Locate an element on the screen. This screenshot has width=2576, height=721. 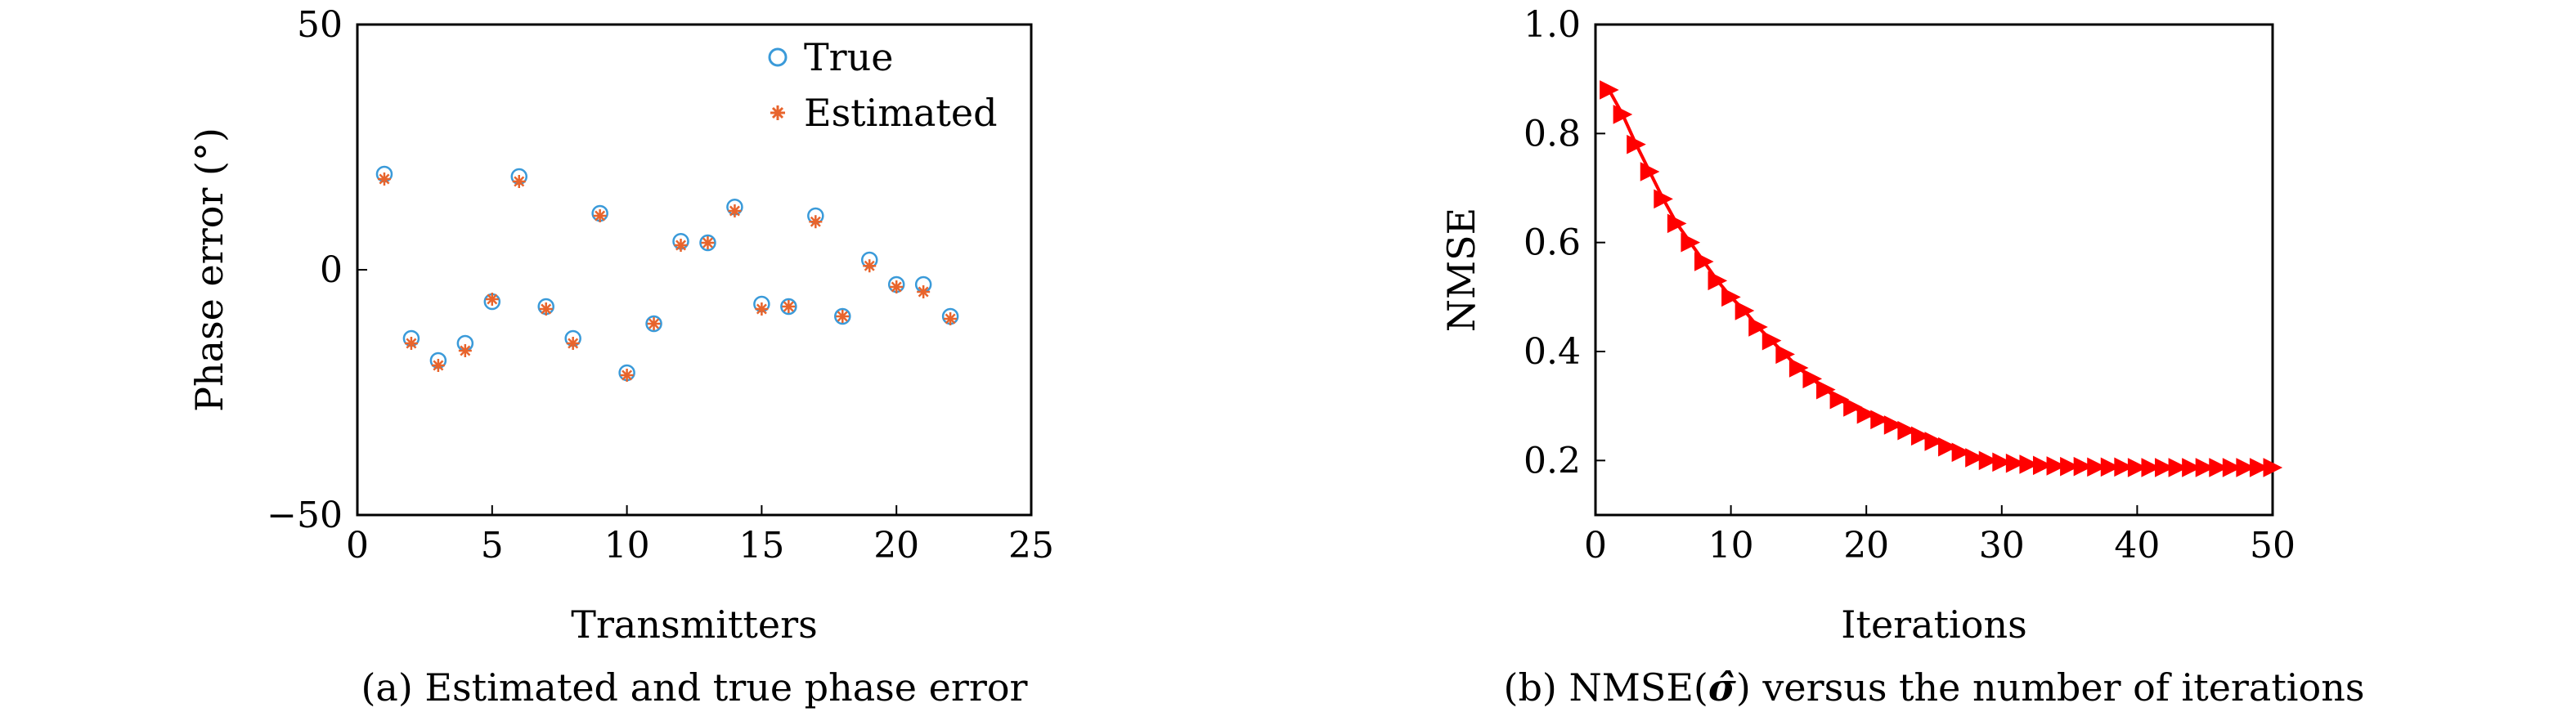
plot-b-xlabel: Iterations is located at coordinates (1934, 624).